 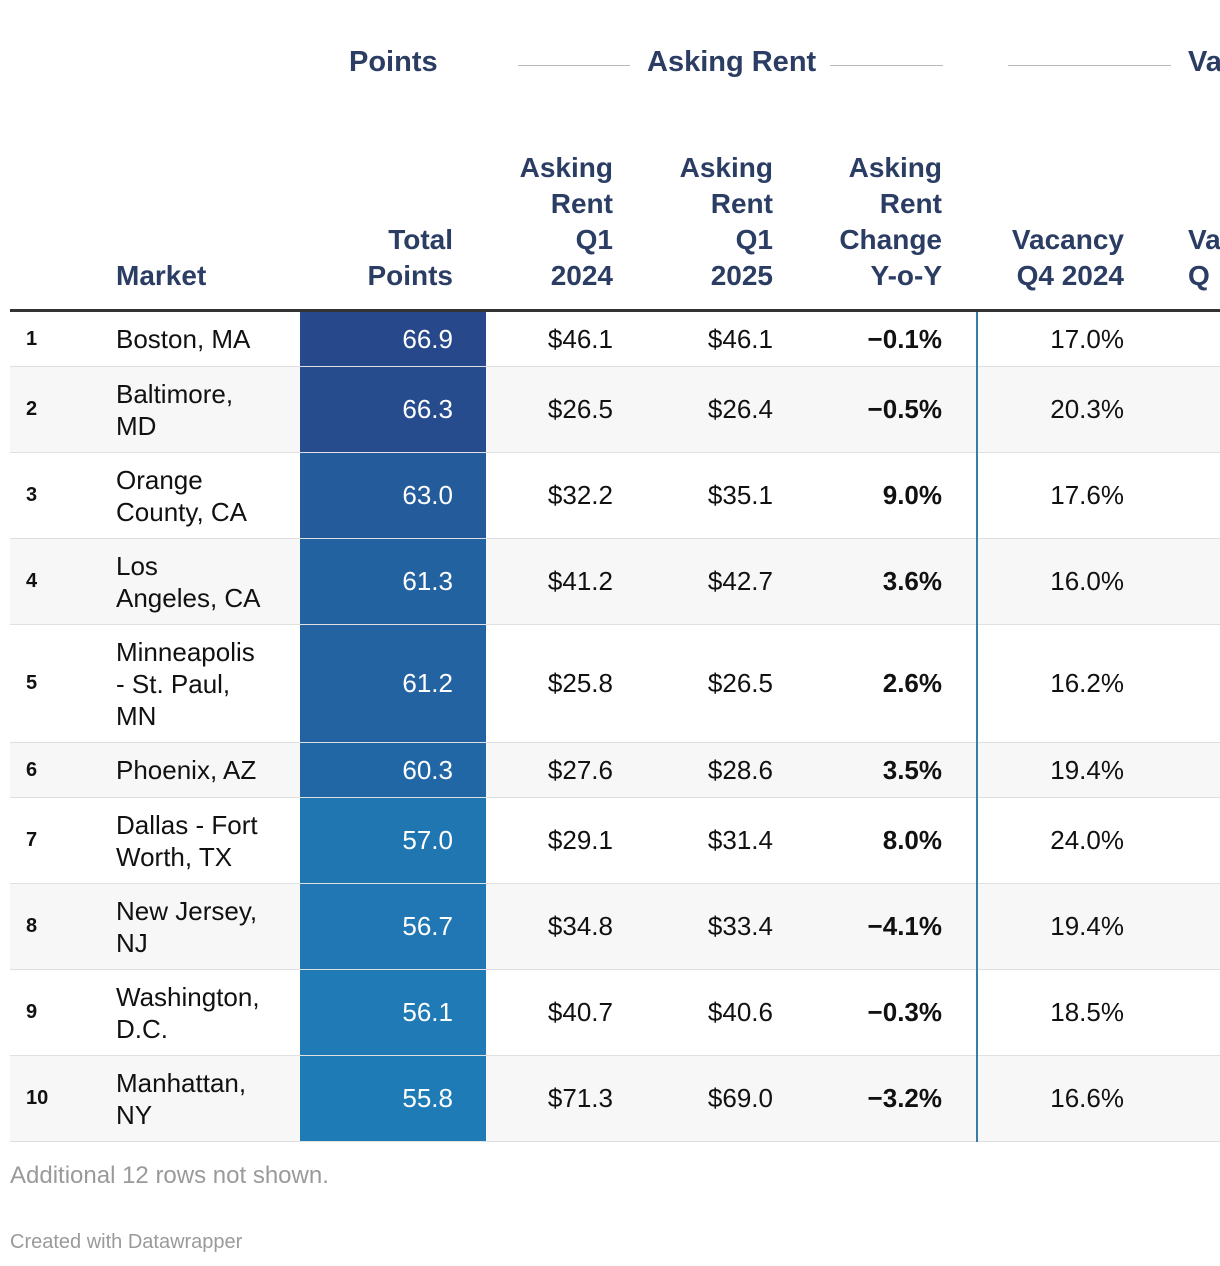 What do you see at coordinates (740, 338) in the screenshot?
I see `rent-q1-2025-cell: $46.1` at bounding box center [740, 338].